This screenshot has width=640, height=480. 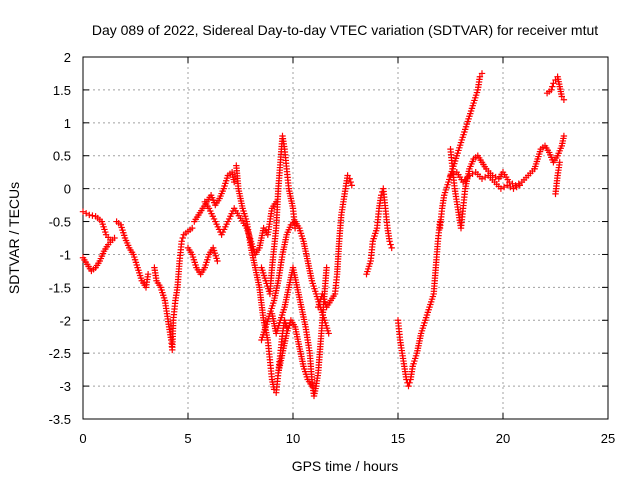 I want to click on x-tick-label: 25, so click(x=608, y=438).